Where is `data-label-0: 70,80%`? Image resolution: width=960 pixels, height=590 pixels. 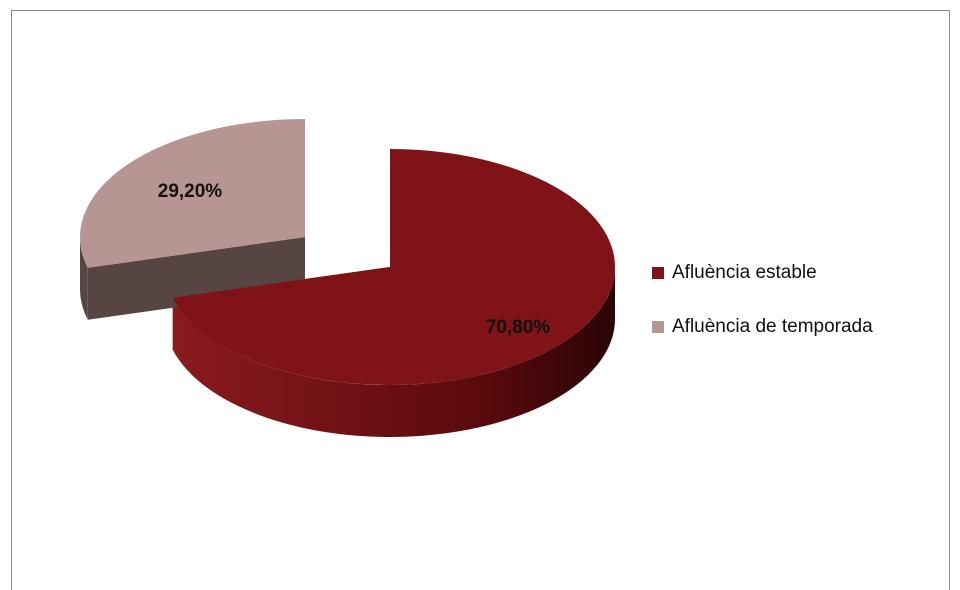
data-label-0: 70,80% is located at coordinates (518, 327).